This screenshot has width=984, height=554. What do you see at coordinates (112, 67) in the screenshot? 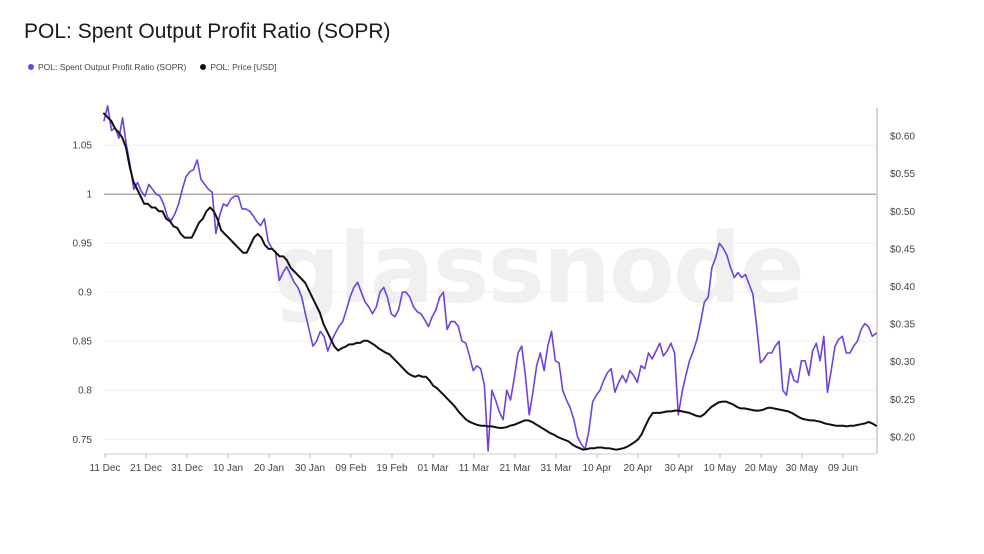
I see `legend-label-sopr: POL: Spent Output Profit Ratio (SOPR)` at bounding box center [112, 67].